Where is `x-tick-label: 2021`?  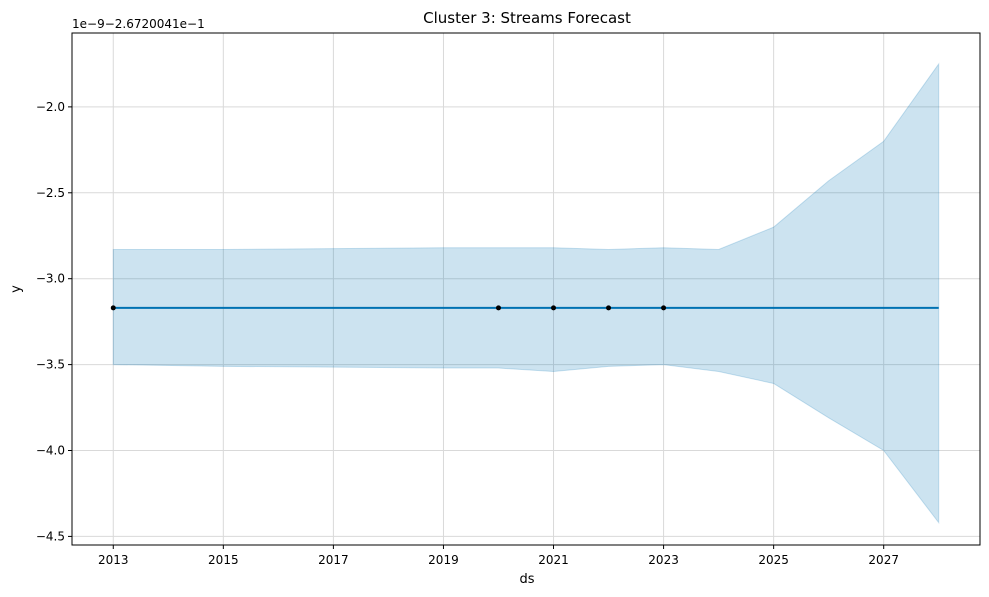 x-tick-label: 2021 is located at coordinates (553, 560).